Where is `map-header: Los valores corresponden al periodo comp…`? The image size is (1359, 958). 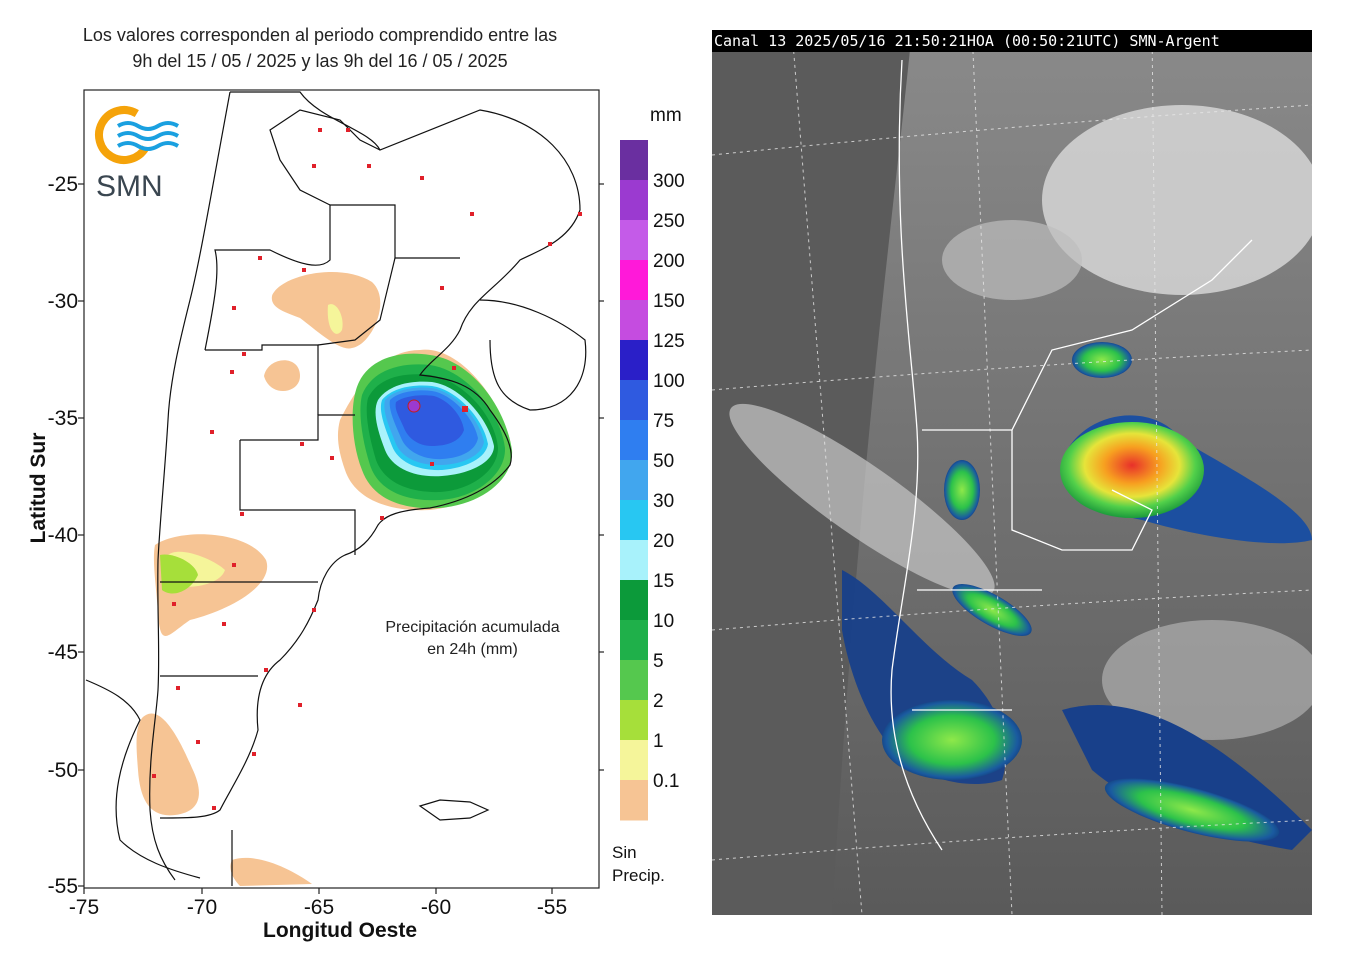 map-header: Los valores corresponden al periodo comp… is located at coordinates (320, 48).